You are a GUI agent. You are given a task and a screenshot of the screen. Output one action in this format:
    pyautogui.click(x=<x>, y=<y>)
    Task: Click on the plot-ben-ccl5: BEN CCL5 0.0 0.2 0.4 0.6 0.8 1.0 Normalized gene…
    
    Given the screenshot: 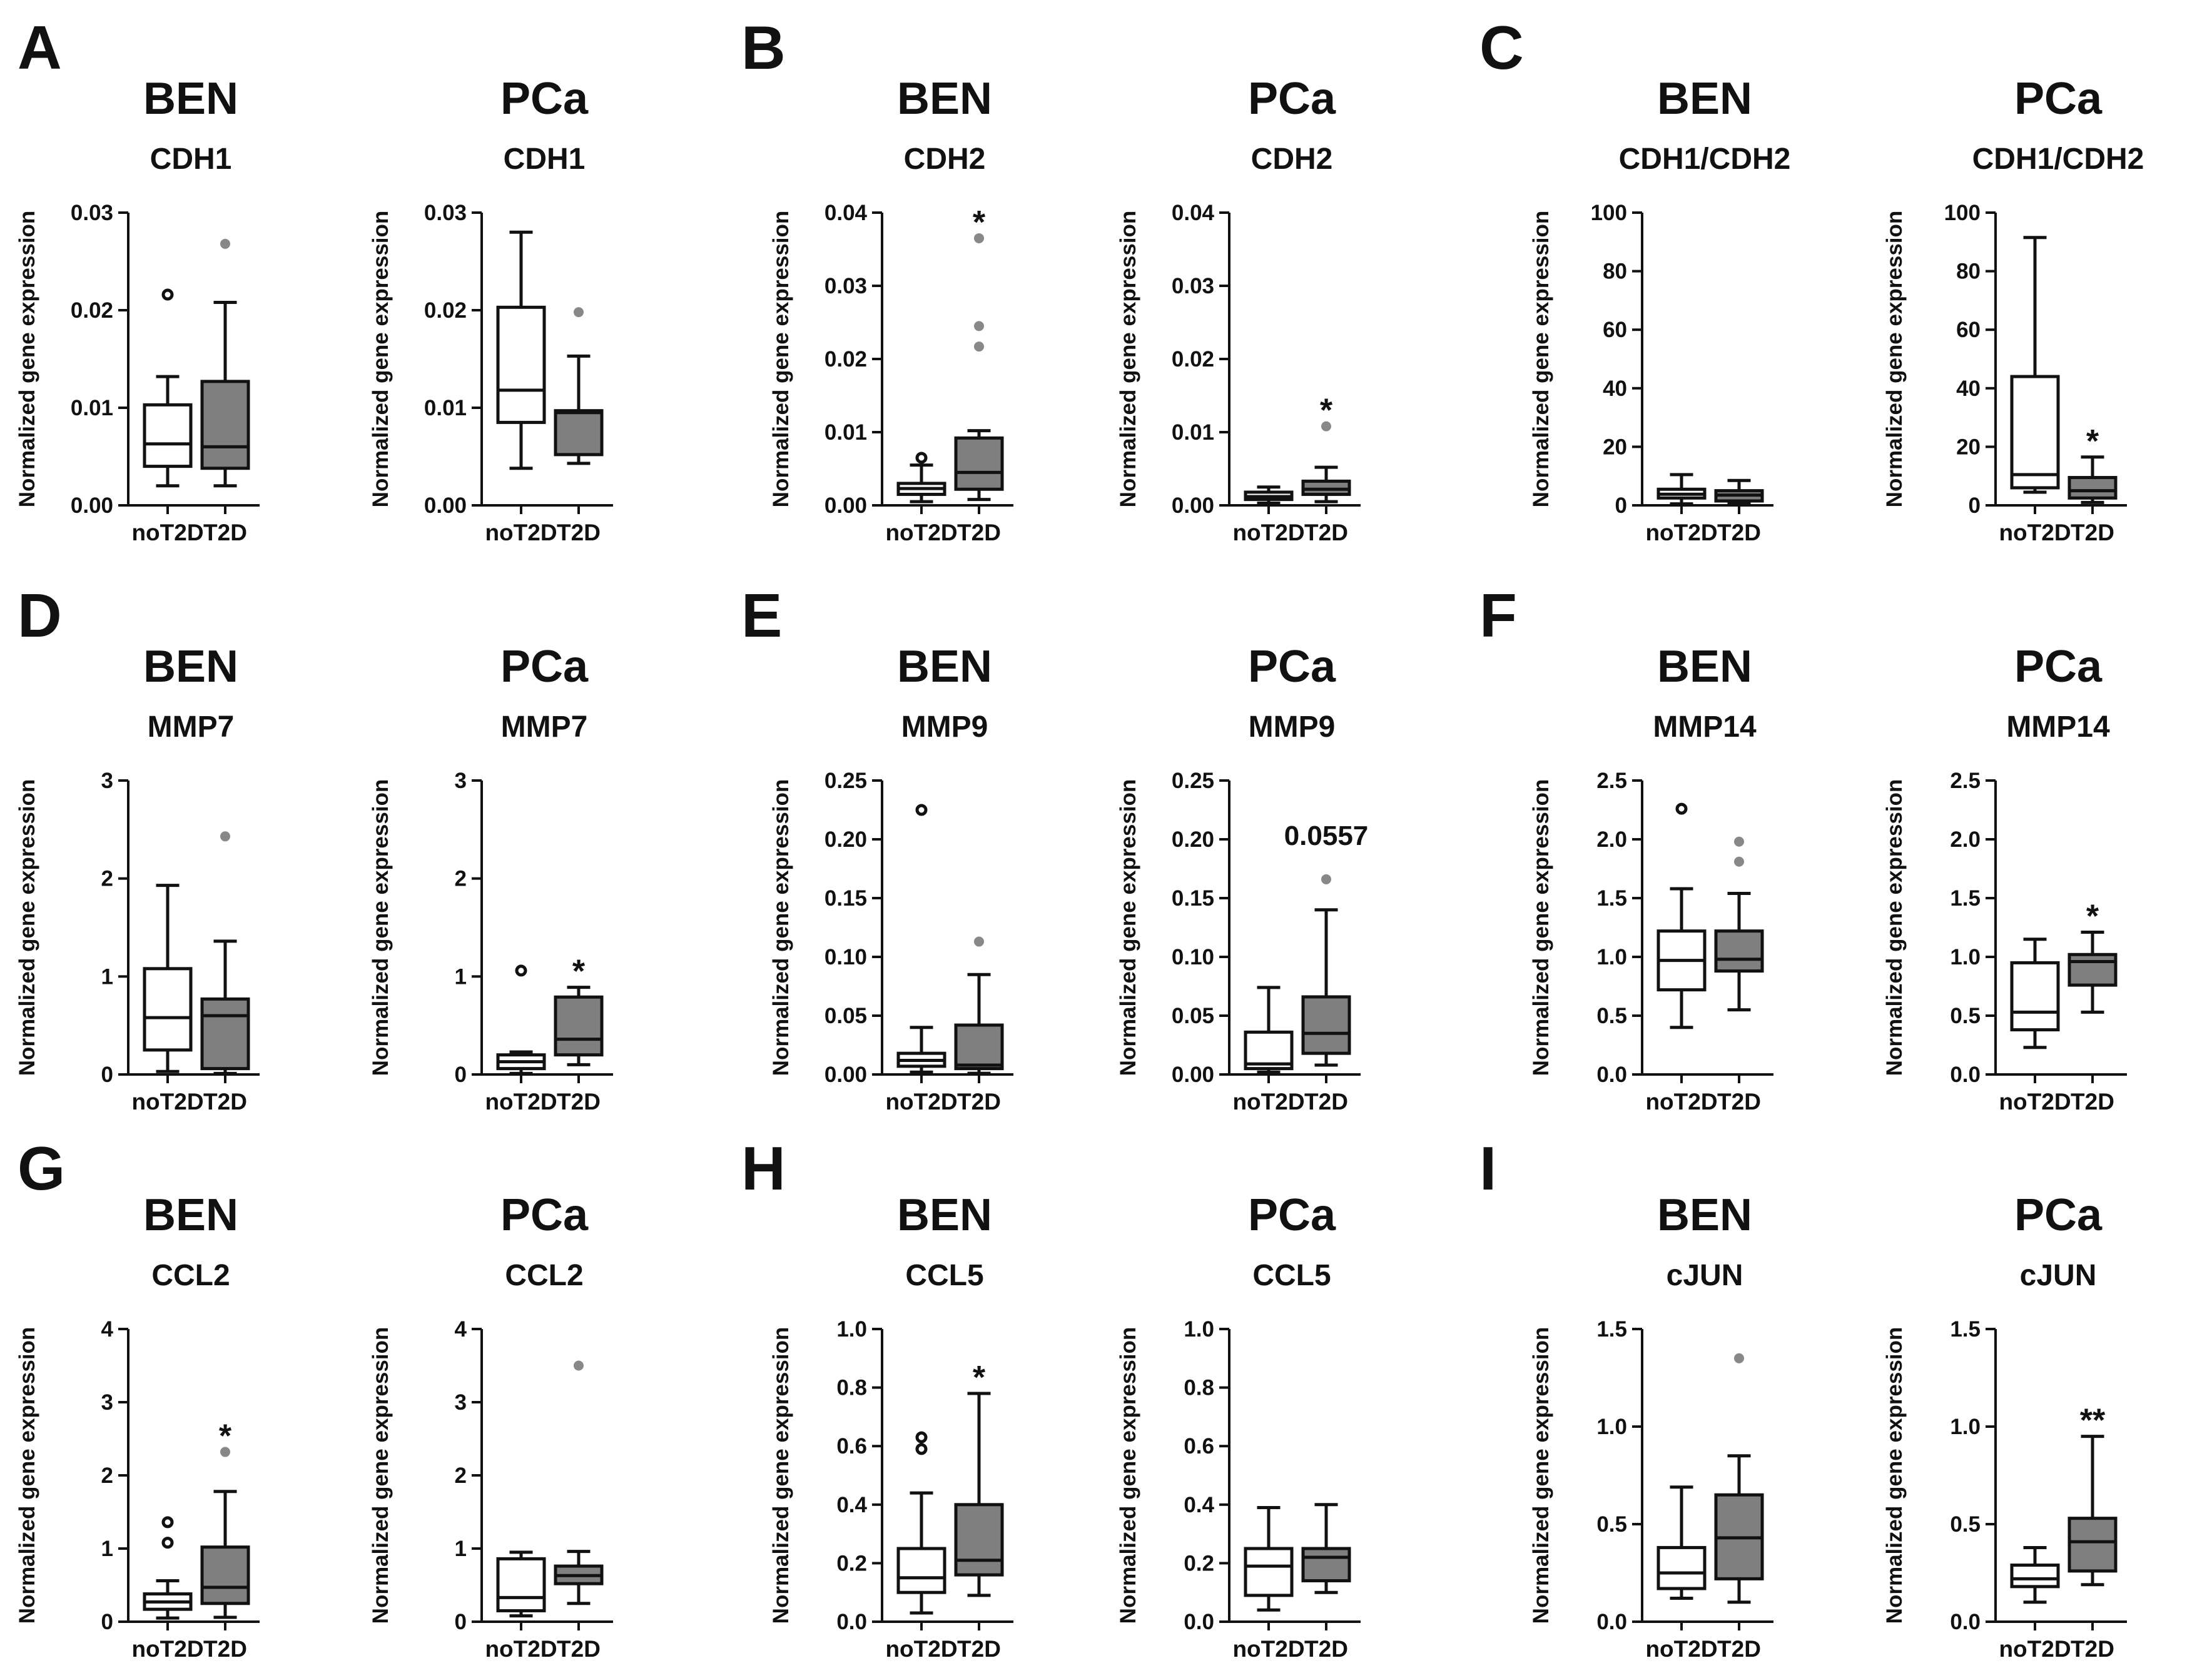 What is the action you would take?
    pyautogui.click(x=891, y=1426)
    